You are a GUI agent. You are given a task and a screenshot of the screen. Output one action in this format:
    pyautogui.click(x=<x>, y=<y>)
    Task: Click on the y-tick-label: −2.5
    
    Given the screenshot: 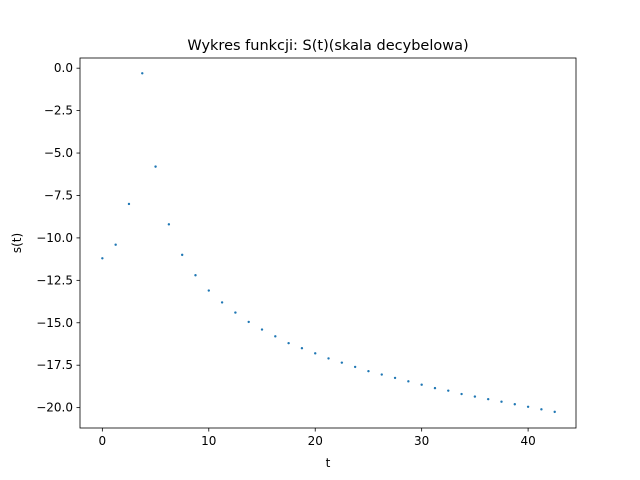 What is the action you would take?
    pyautogui.click(x=58, y=111)
    